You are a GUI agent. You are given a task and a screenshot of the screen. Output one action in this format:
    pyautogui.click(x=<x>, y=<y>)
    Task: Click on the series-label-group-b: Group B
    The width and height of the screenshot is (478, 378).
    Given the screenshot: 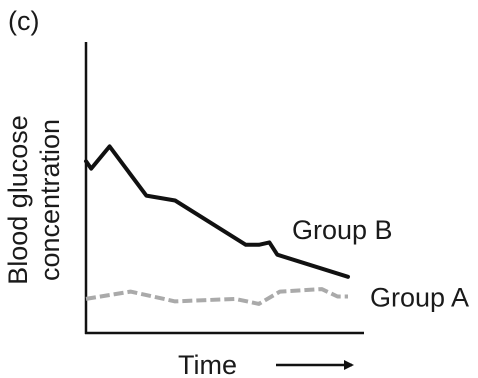 What is the action you would take?
    pyautogui.click(x=342, y=230)
    